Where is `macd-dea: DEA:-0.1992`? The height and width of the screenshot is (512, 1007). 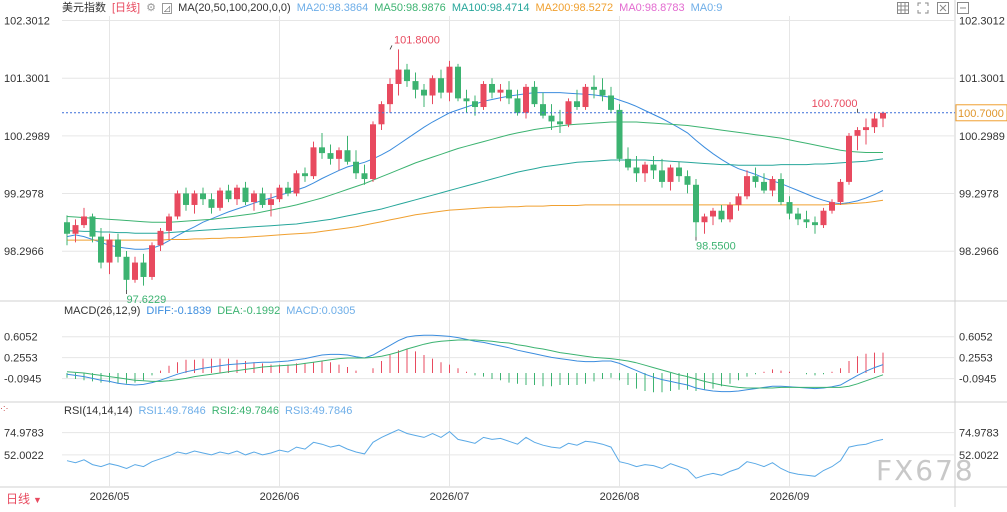
macd-dea: DEA:-0.1992 is located at coordinates (249, 311).